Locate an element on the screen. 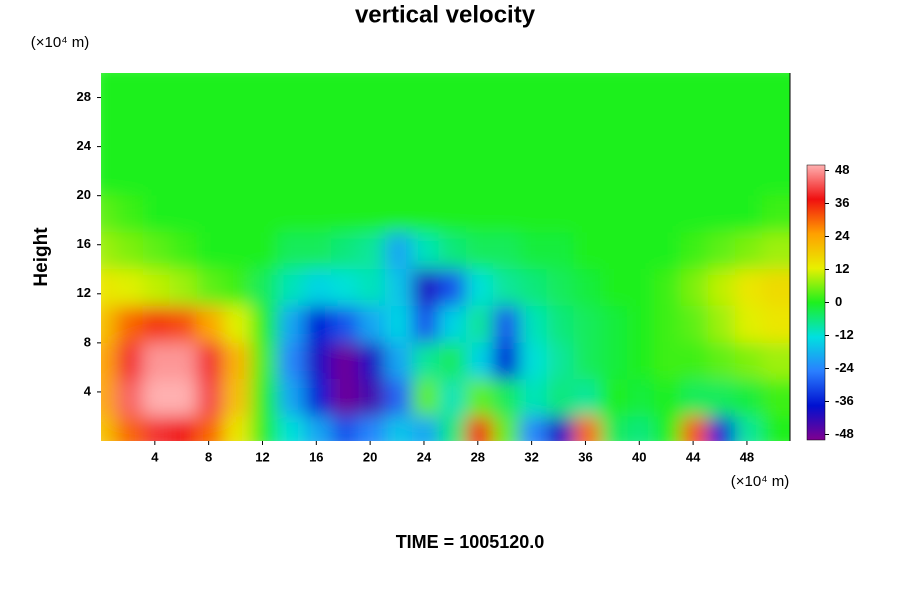 The height and width of the screenshot is (605, 900). colorbar-tick-label: -12 is located at coordinates (844, 334).